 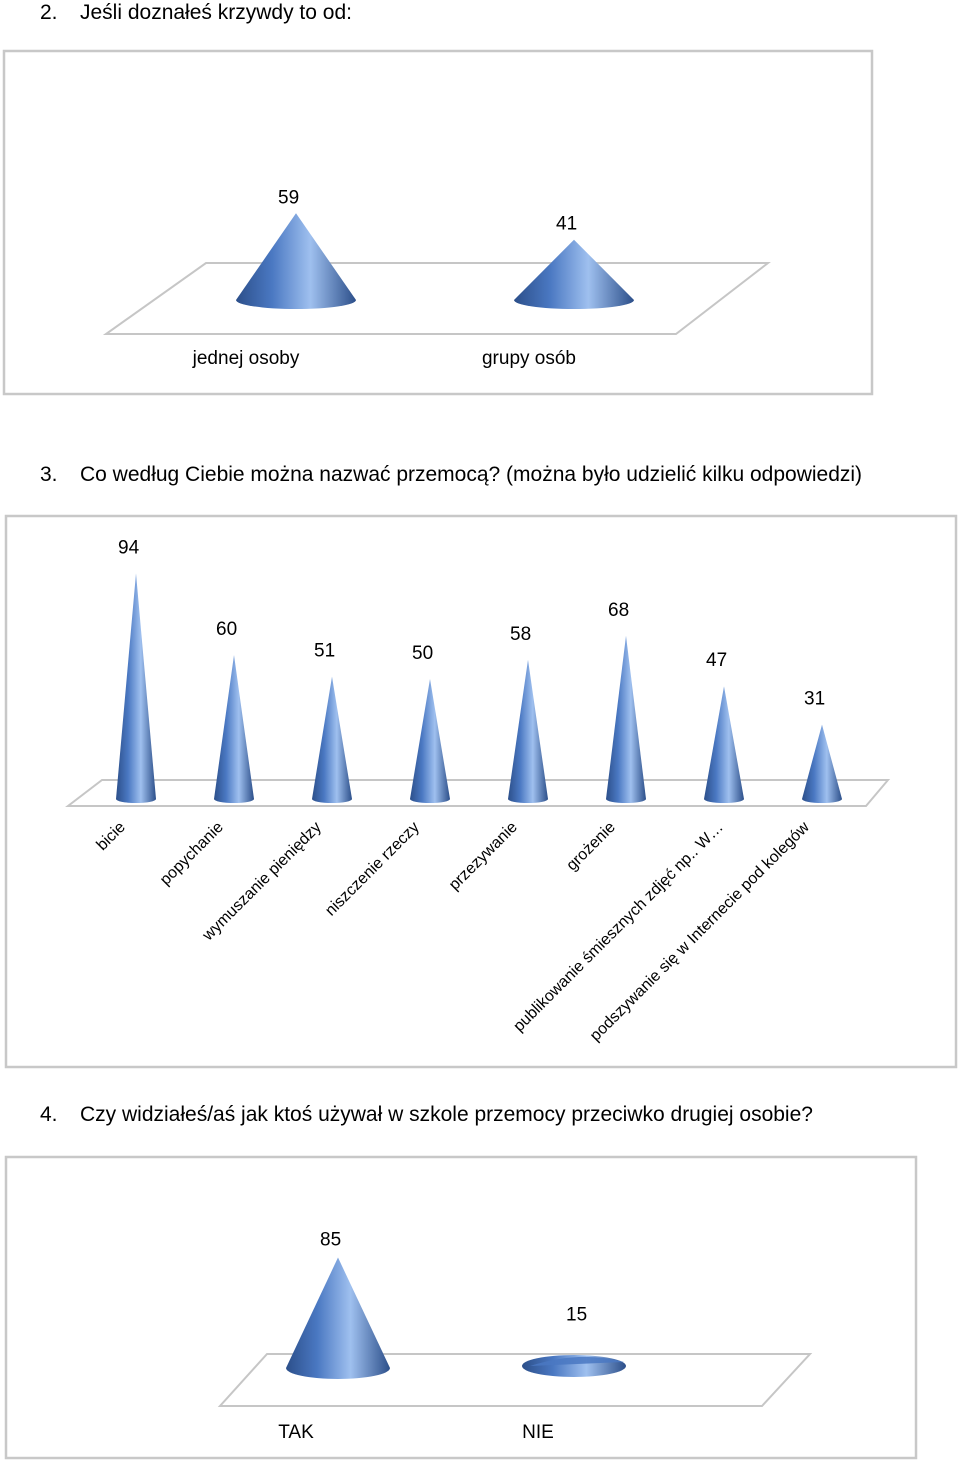 What do you see at coordinates (576, 1315) in the screenshot?
I see `data-label: 15` at bounding box center [576, 1315].